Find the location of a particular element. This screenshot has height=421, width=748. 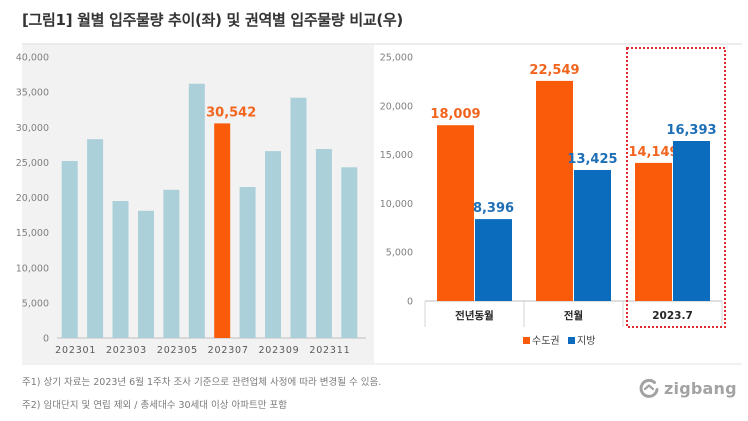

legend-swatch-capital-area is located at coordinates (526, 340).